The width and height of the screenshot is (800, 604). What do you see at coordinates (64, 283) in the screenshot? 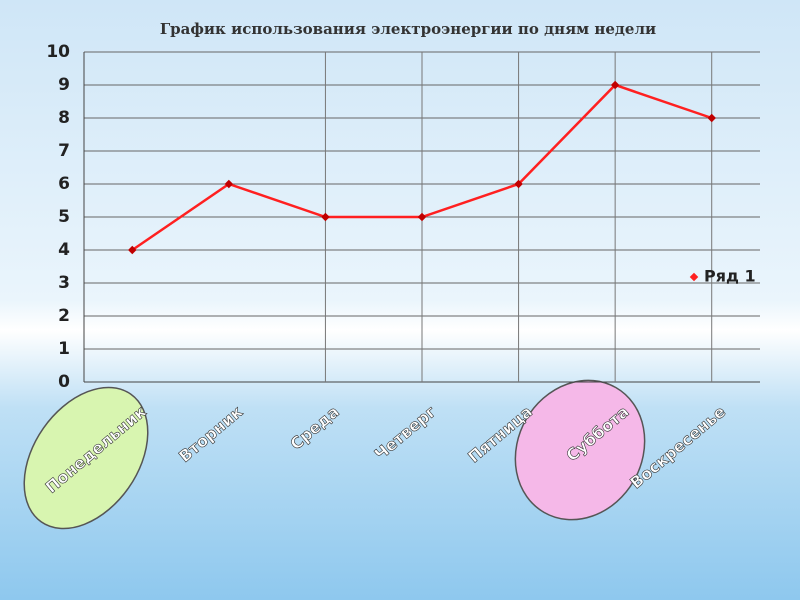
I see `y-tick-label: 3` at bounding box center [64, 283].